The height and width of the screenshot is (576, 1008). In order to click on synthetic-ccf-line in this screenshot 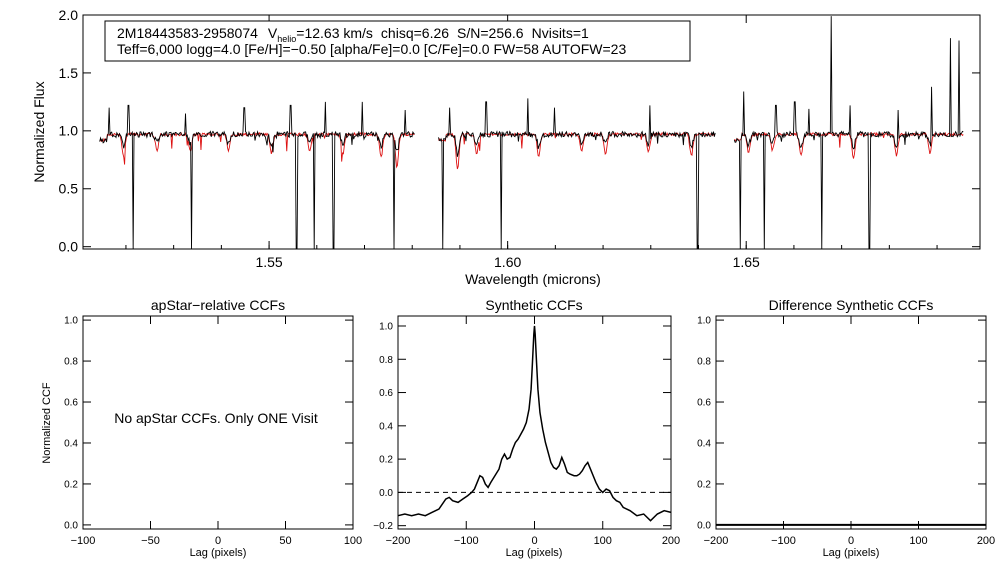, I will do `click(534, 423)`.